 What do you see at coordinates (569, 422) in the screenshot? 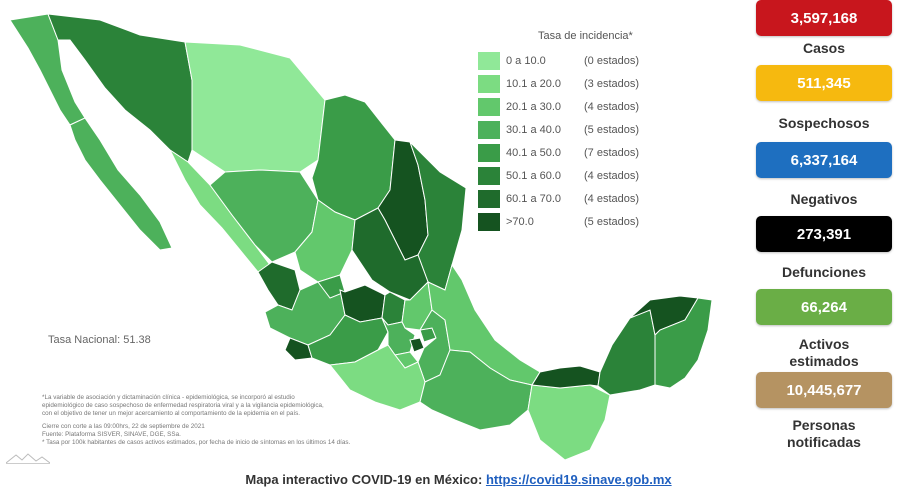
I see `state-chiapas` at bounding box center [569, 422].